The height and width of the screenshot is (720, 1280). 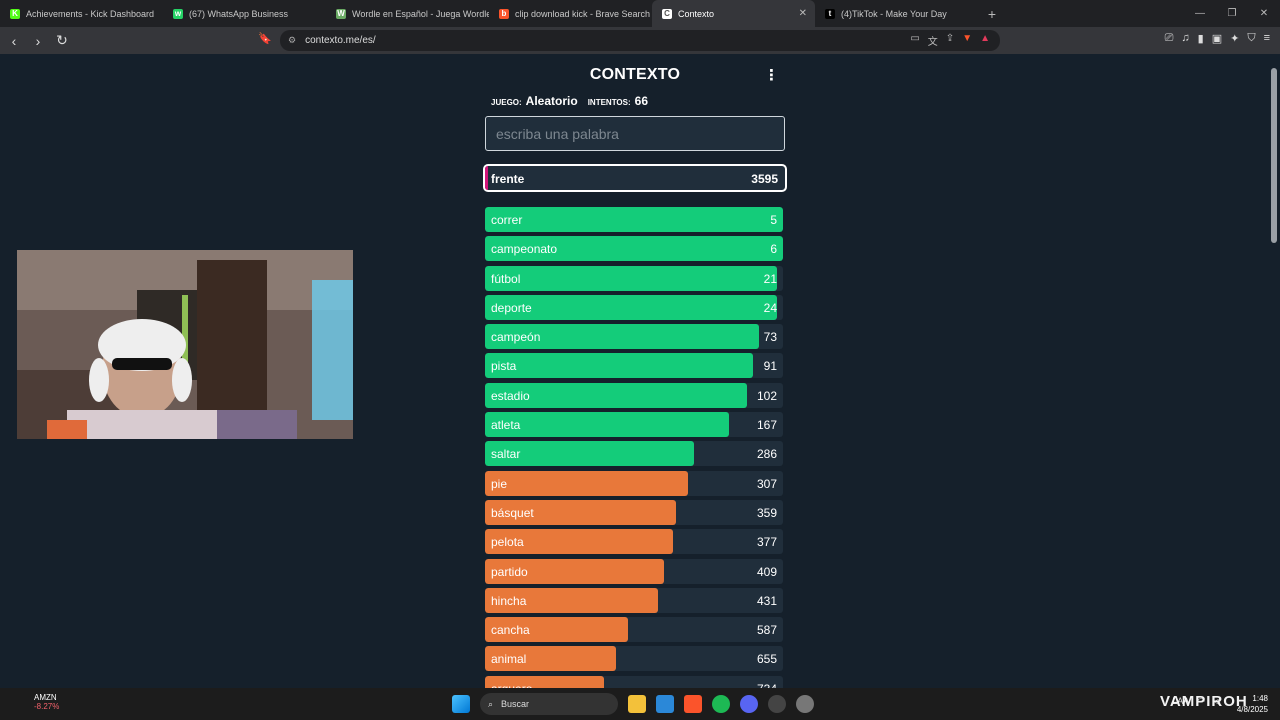 What do you see at coordinates (1216, 701) in the screenshot?
I see `volume-icon: ◁` at bounding box center [1216, 701].